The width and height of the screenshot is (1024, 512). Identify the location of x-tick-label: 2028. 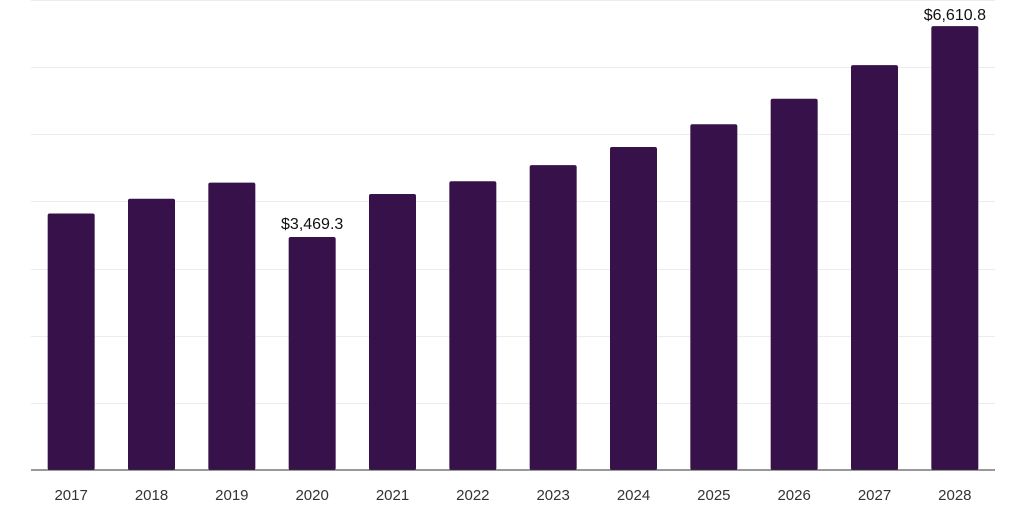
(954, 495).